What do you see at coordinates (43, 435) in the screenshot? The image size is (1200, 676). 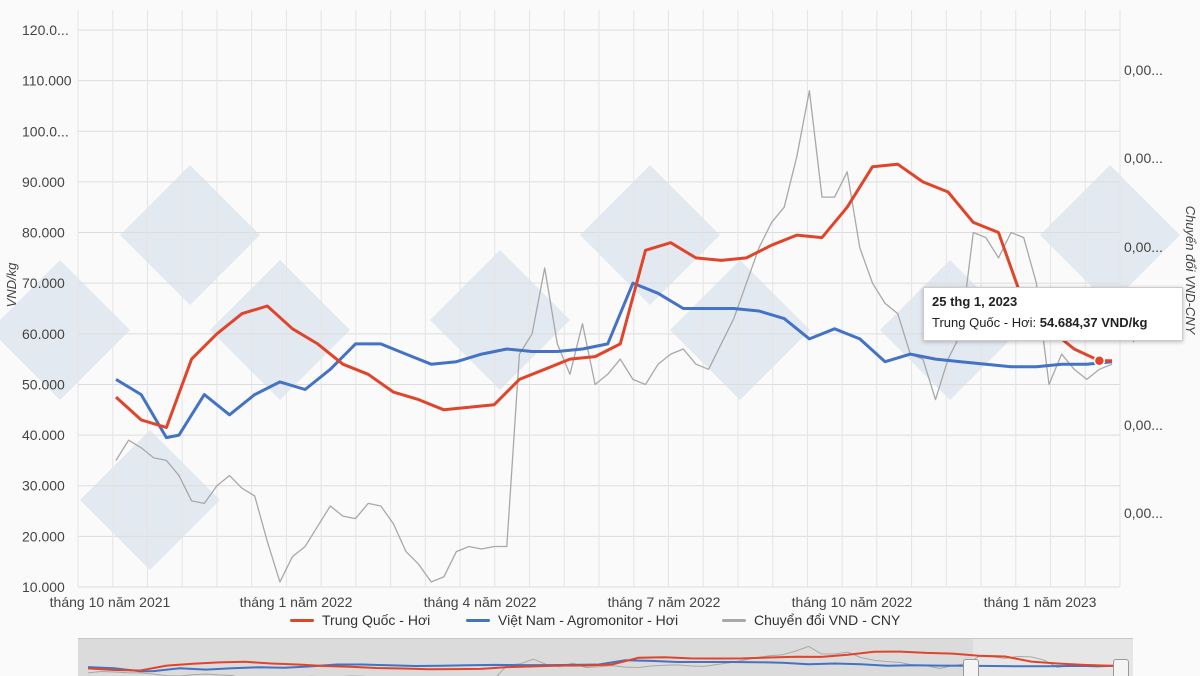 I see `y-tick-label: 40.000` at bounding box center [43, 435].